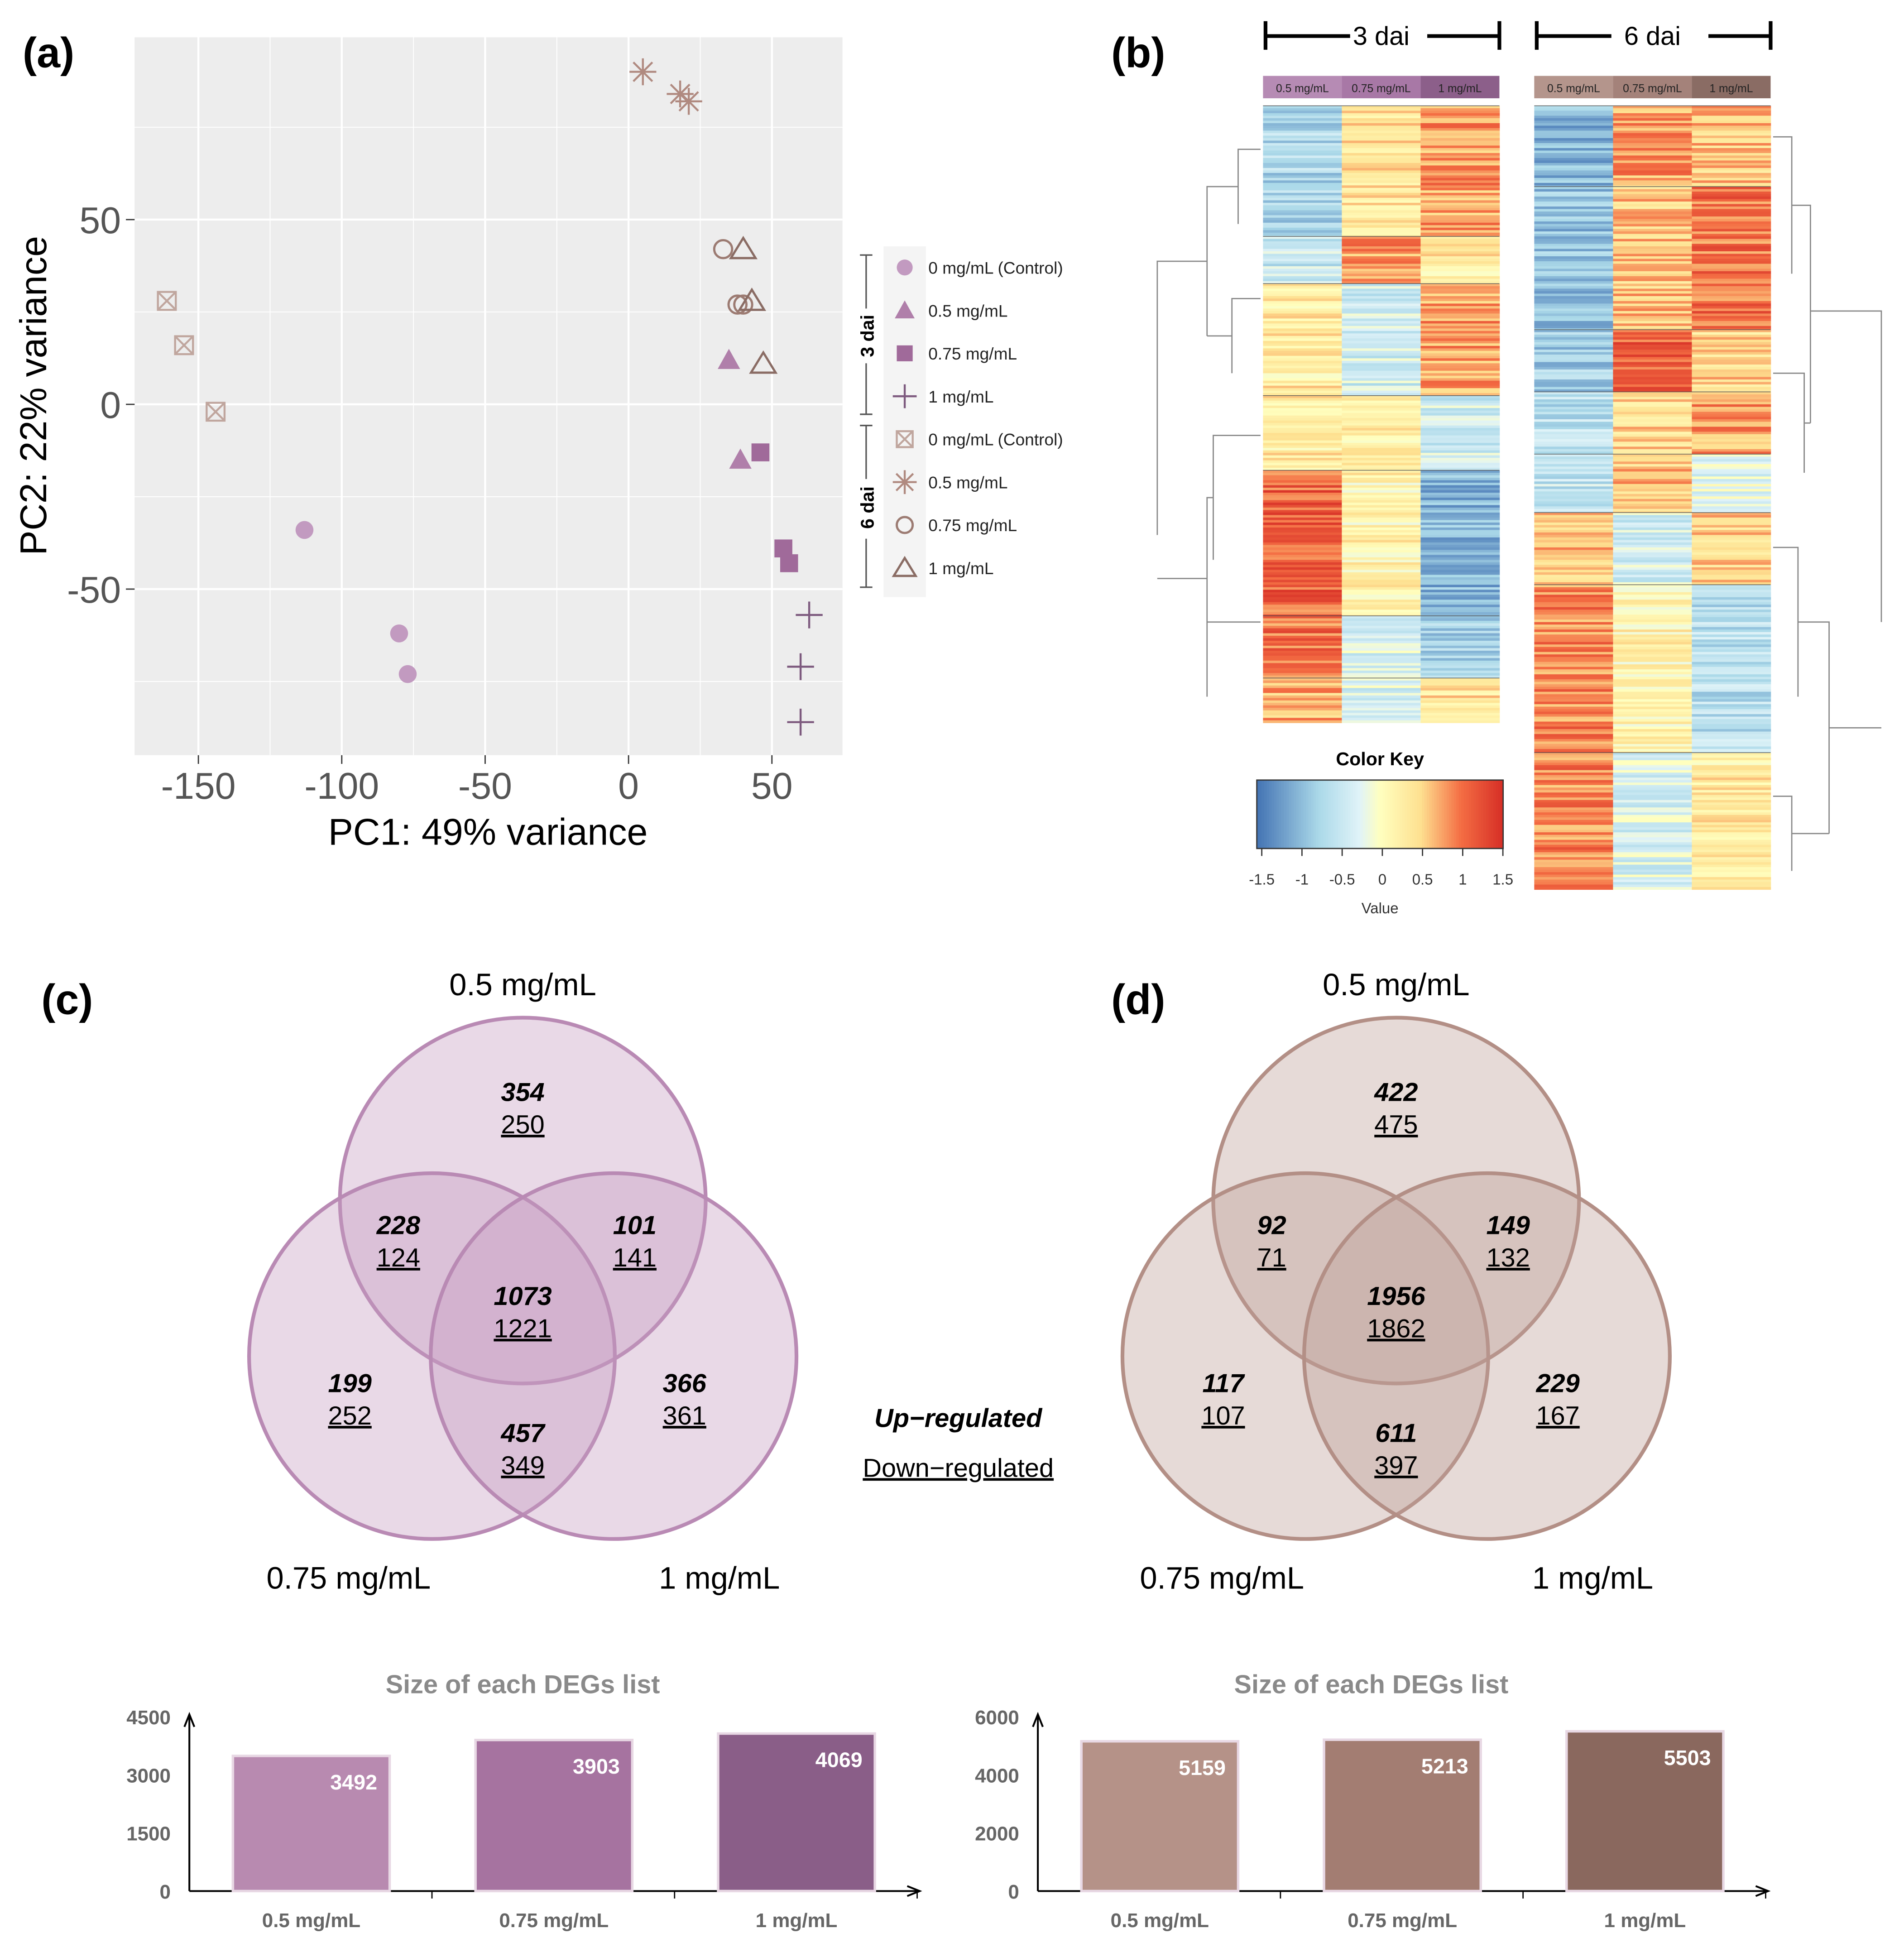 The image size is (1904, 1957). What do you see at coordinates (148, 1776) in the screenshot?
I see `y-tick-label: 3000` at bounding box center [148, 1776].